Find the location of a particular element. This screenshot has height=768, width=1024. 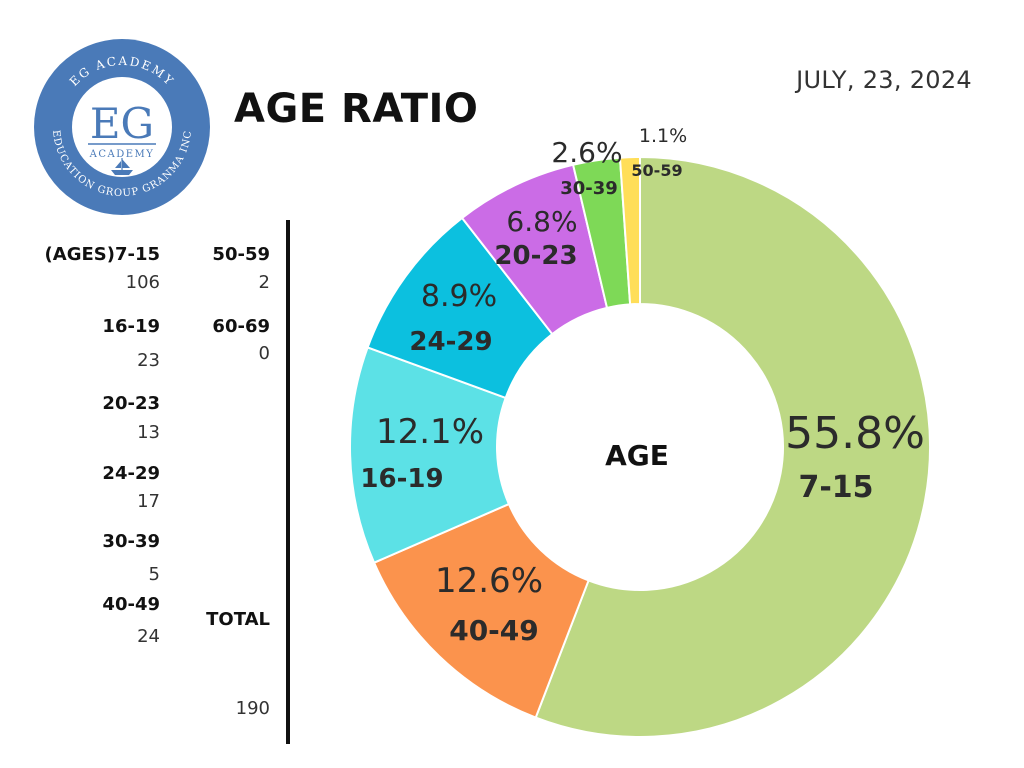

slice-category-label: 7-15 is located at coordinates (835, 487).